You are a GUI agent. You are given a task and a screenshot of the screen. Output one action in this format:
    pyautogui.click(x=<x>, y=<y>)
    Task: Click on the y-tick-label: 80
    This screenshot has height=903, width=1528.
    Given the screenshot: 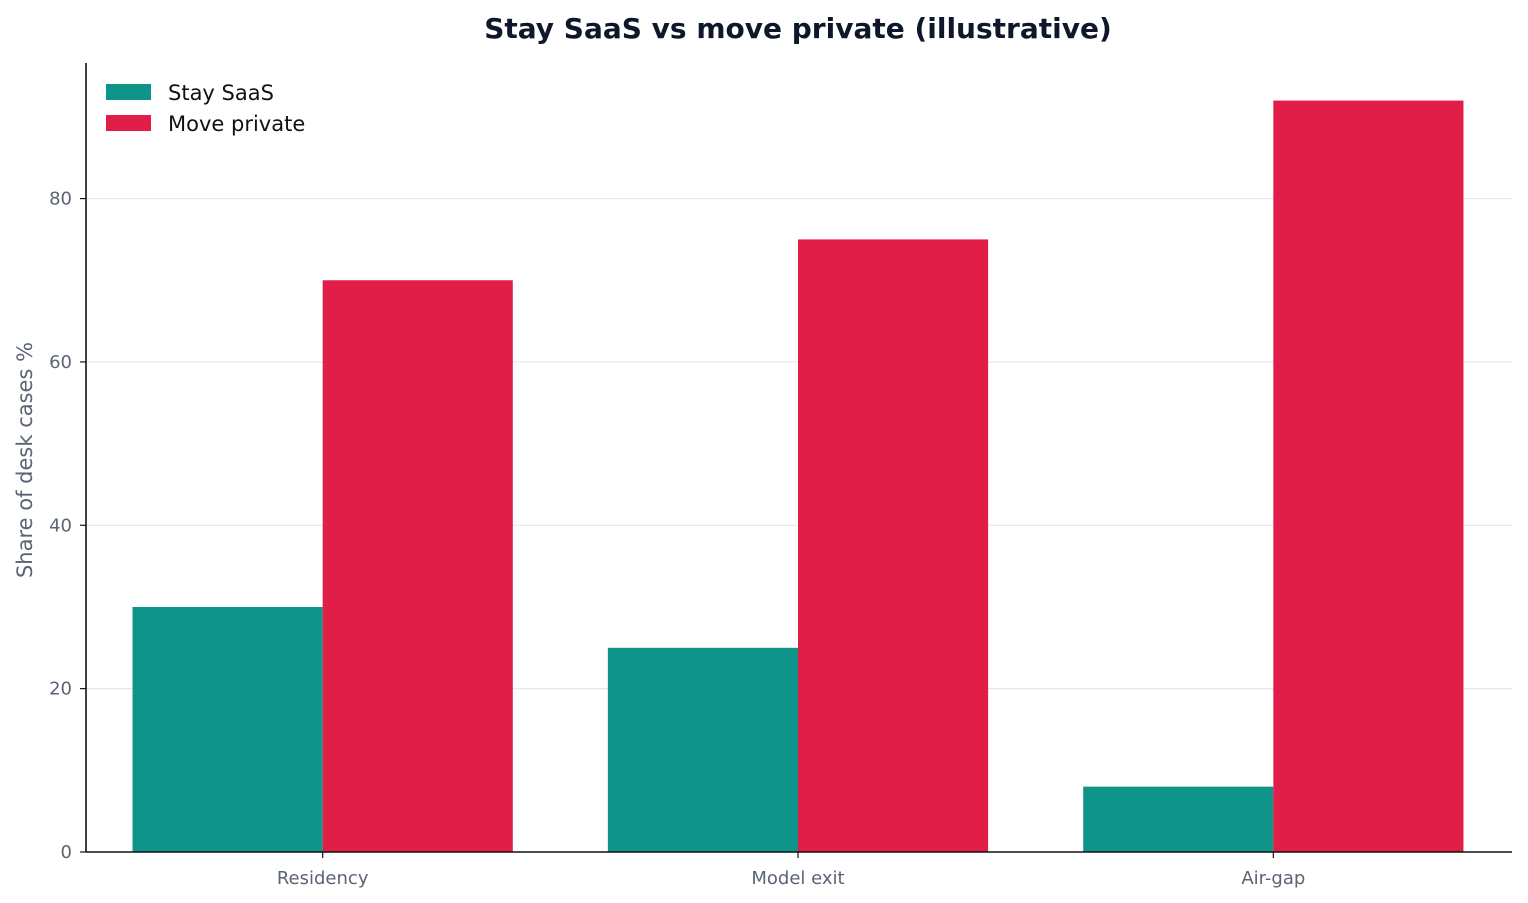 What is the action you would take?
    pyautogui.click(x=60, y=199)
    